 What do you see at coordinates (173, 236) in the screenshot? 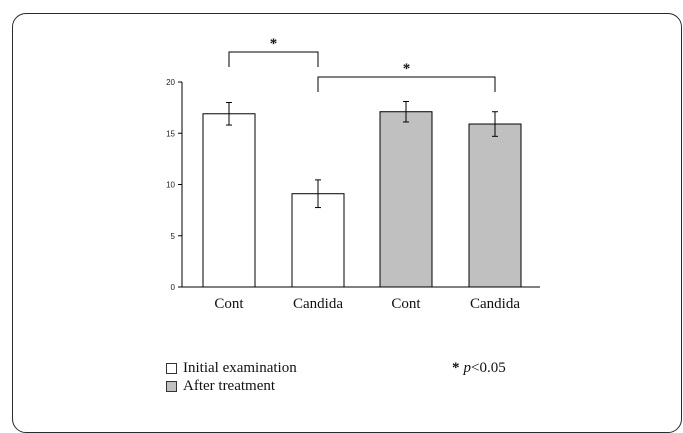
I see `y-tick-label: 5` at bounding box center [173, 236].